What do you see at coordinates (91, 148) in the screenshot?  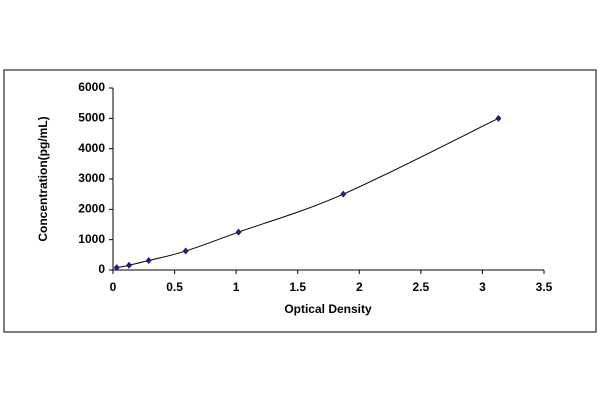 I see `y-tick-label: 4000` at bounding box center [91, 148].